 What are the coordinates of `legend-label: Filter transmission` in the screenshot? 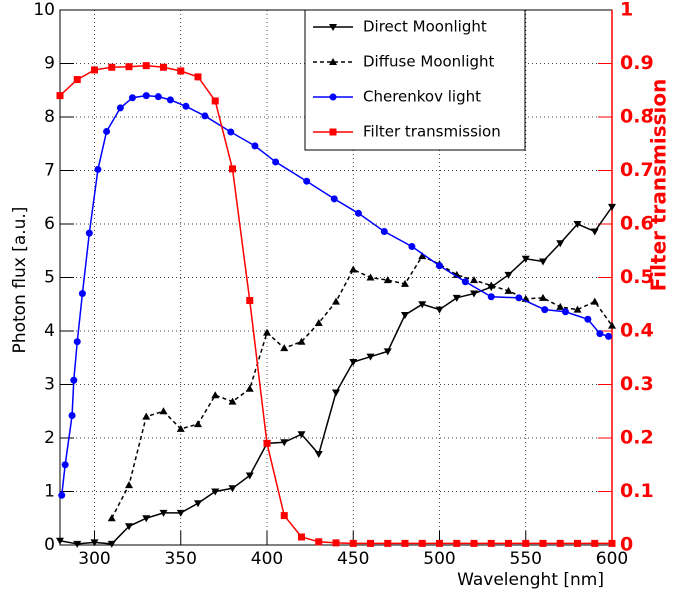 It's located at (432, 132).